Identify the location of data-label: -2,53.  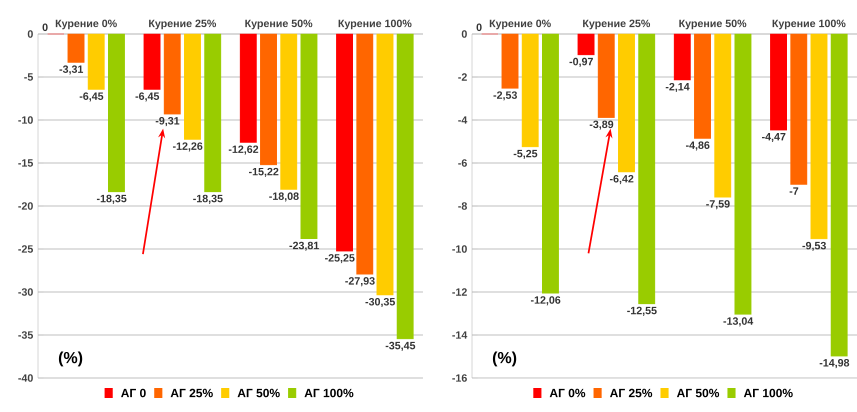
(505, 95).